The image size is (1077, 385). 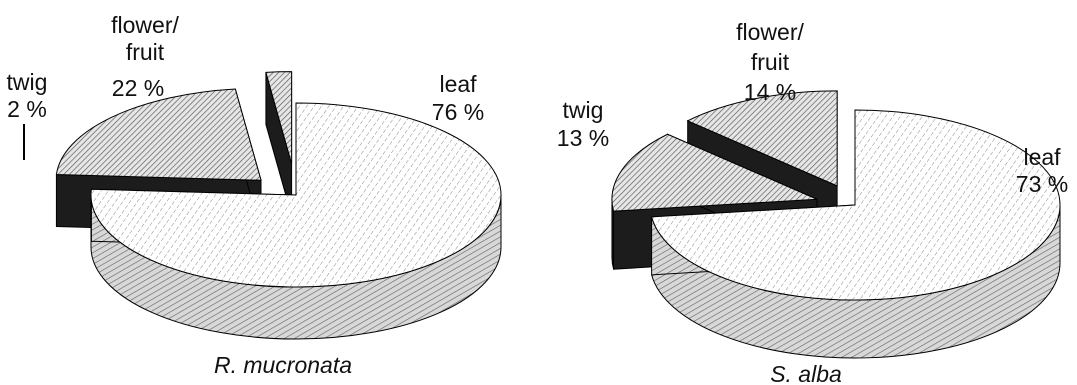 What do you see at coordinates (138, 88) in the screenshot?
I see `label-flower-fruit-pct: 22 %` at bounding box center [138, 88].